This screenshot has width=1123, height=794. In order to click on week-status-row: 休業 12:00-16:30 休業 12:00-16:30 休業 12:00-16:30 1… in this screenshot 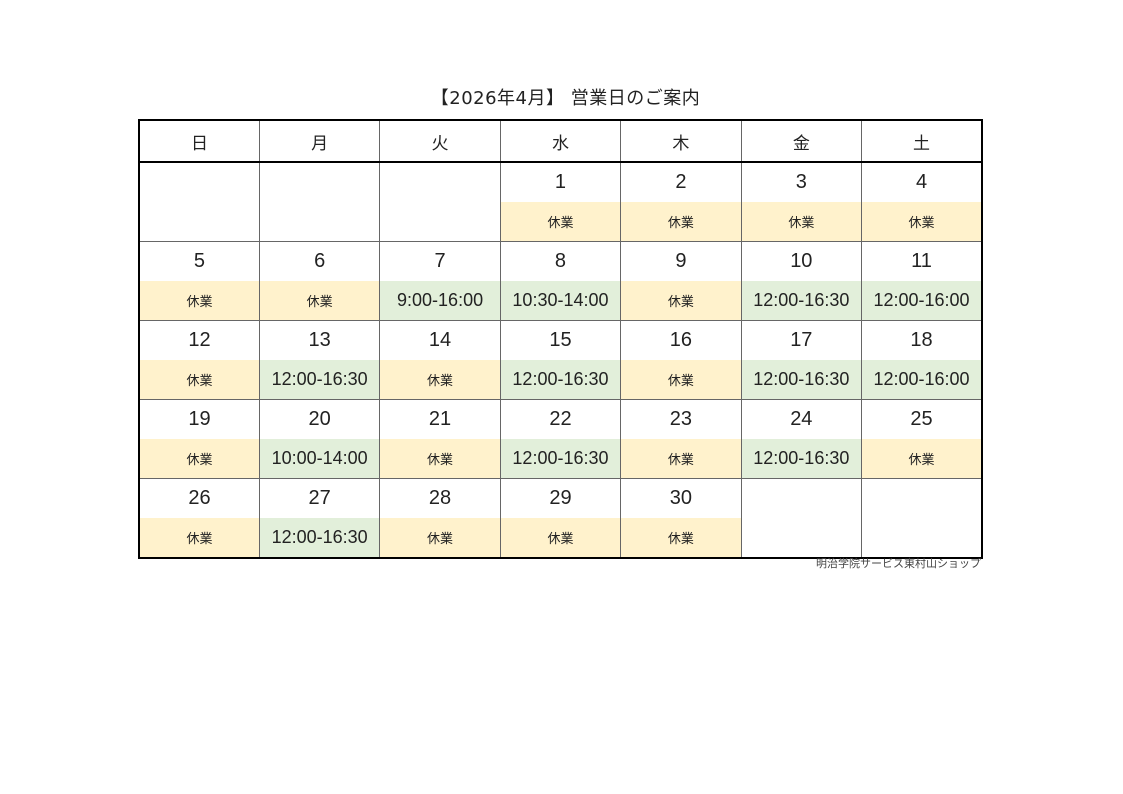, I will do `click(560, 380)`.